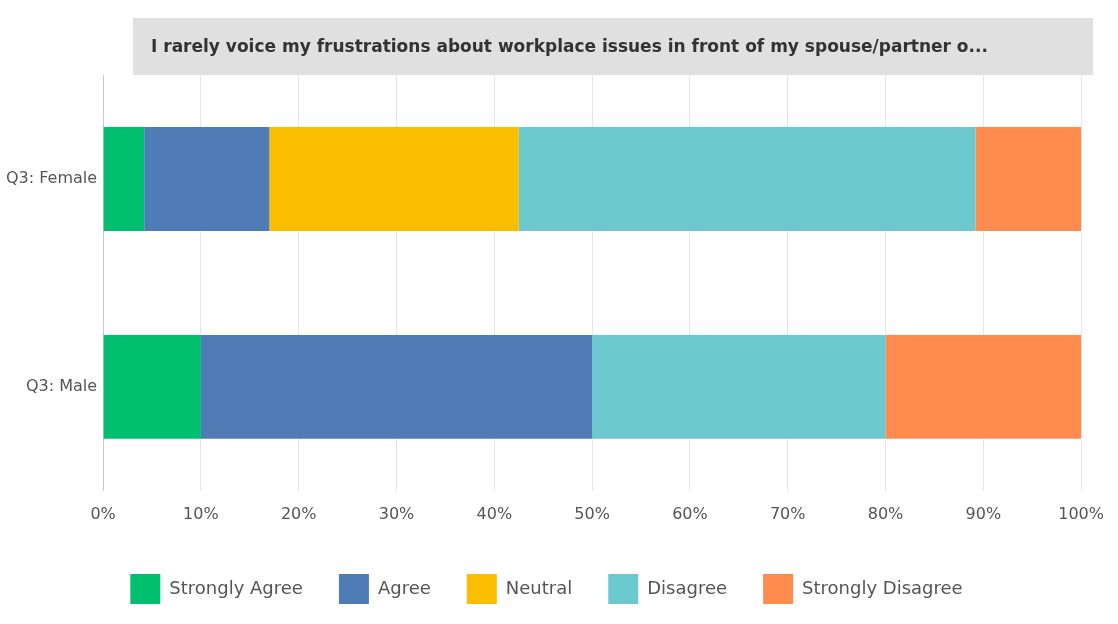 The image size is (1118, 624). What do you see at coordinates (103, 513) in the screenshot?
I see `x-tick-label: 0%` at bounding box center [103, 513].